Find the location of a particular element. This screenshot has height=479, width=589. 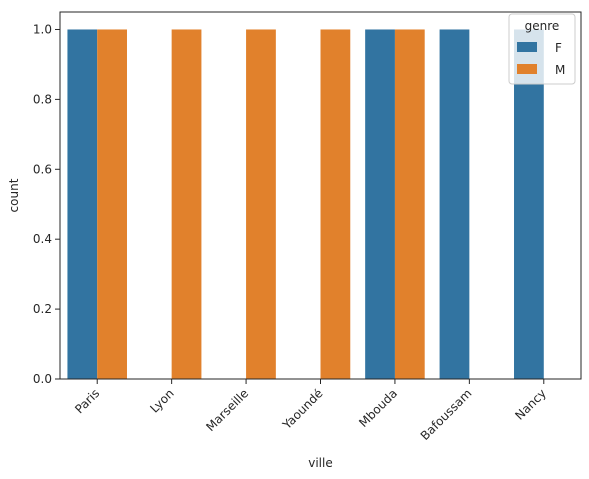

legend-label-M: M is located at coordinates (560, 70).